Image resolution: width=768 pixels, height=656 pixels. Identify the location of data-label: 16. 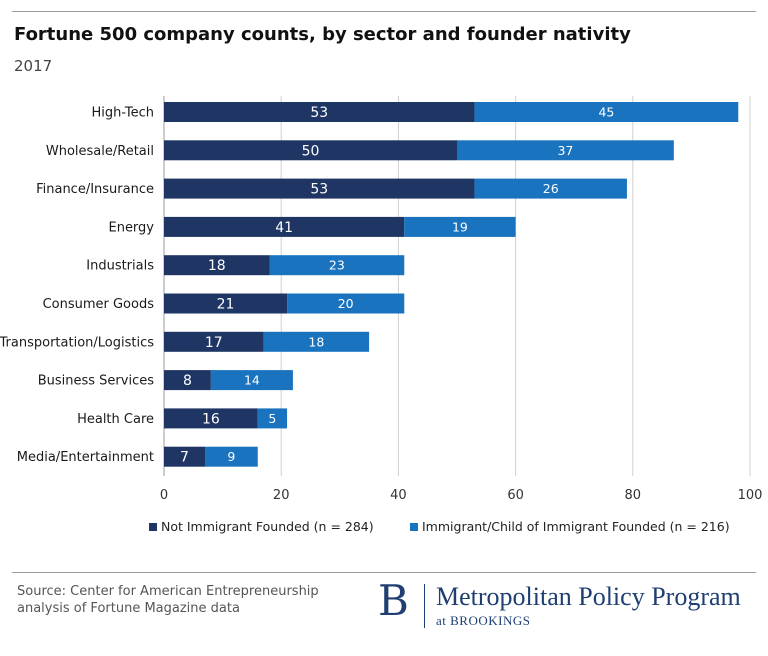
(211, 419).